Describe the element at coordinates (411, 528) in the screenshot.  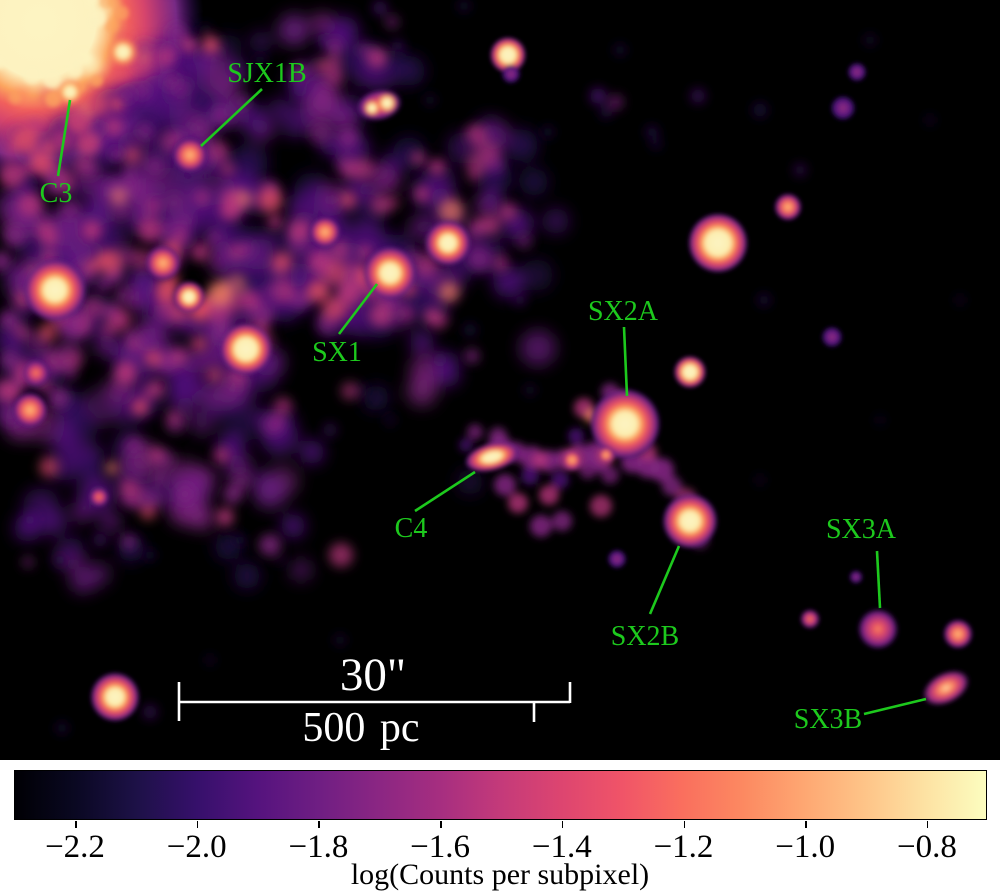
I see `svg-text: C4` at that location.